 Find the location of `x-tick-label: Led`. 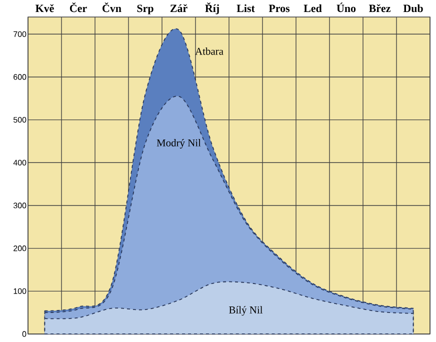

x-tick-label: Led is located at coordinates (313, 8).